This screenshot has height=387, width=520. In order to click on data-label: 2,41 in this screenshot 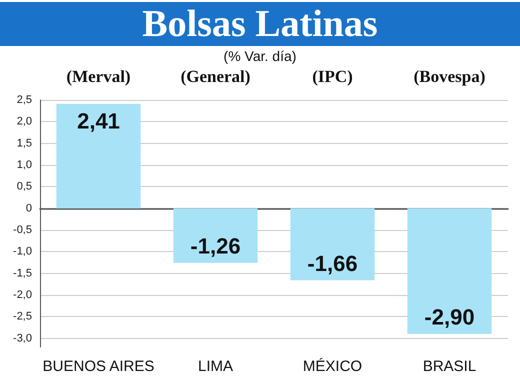, I will do `click(98, 121)`.